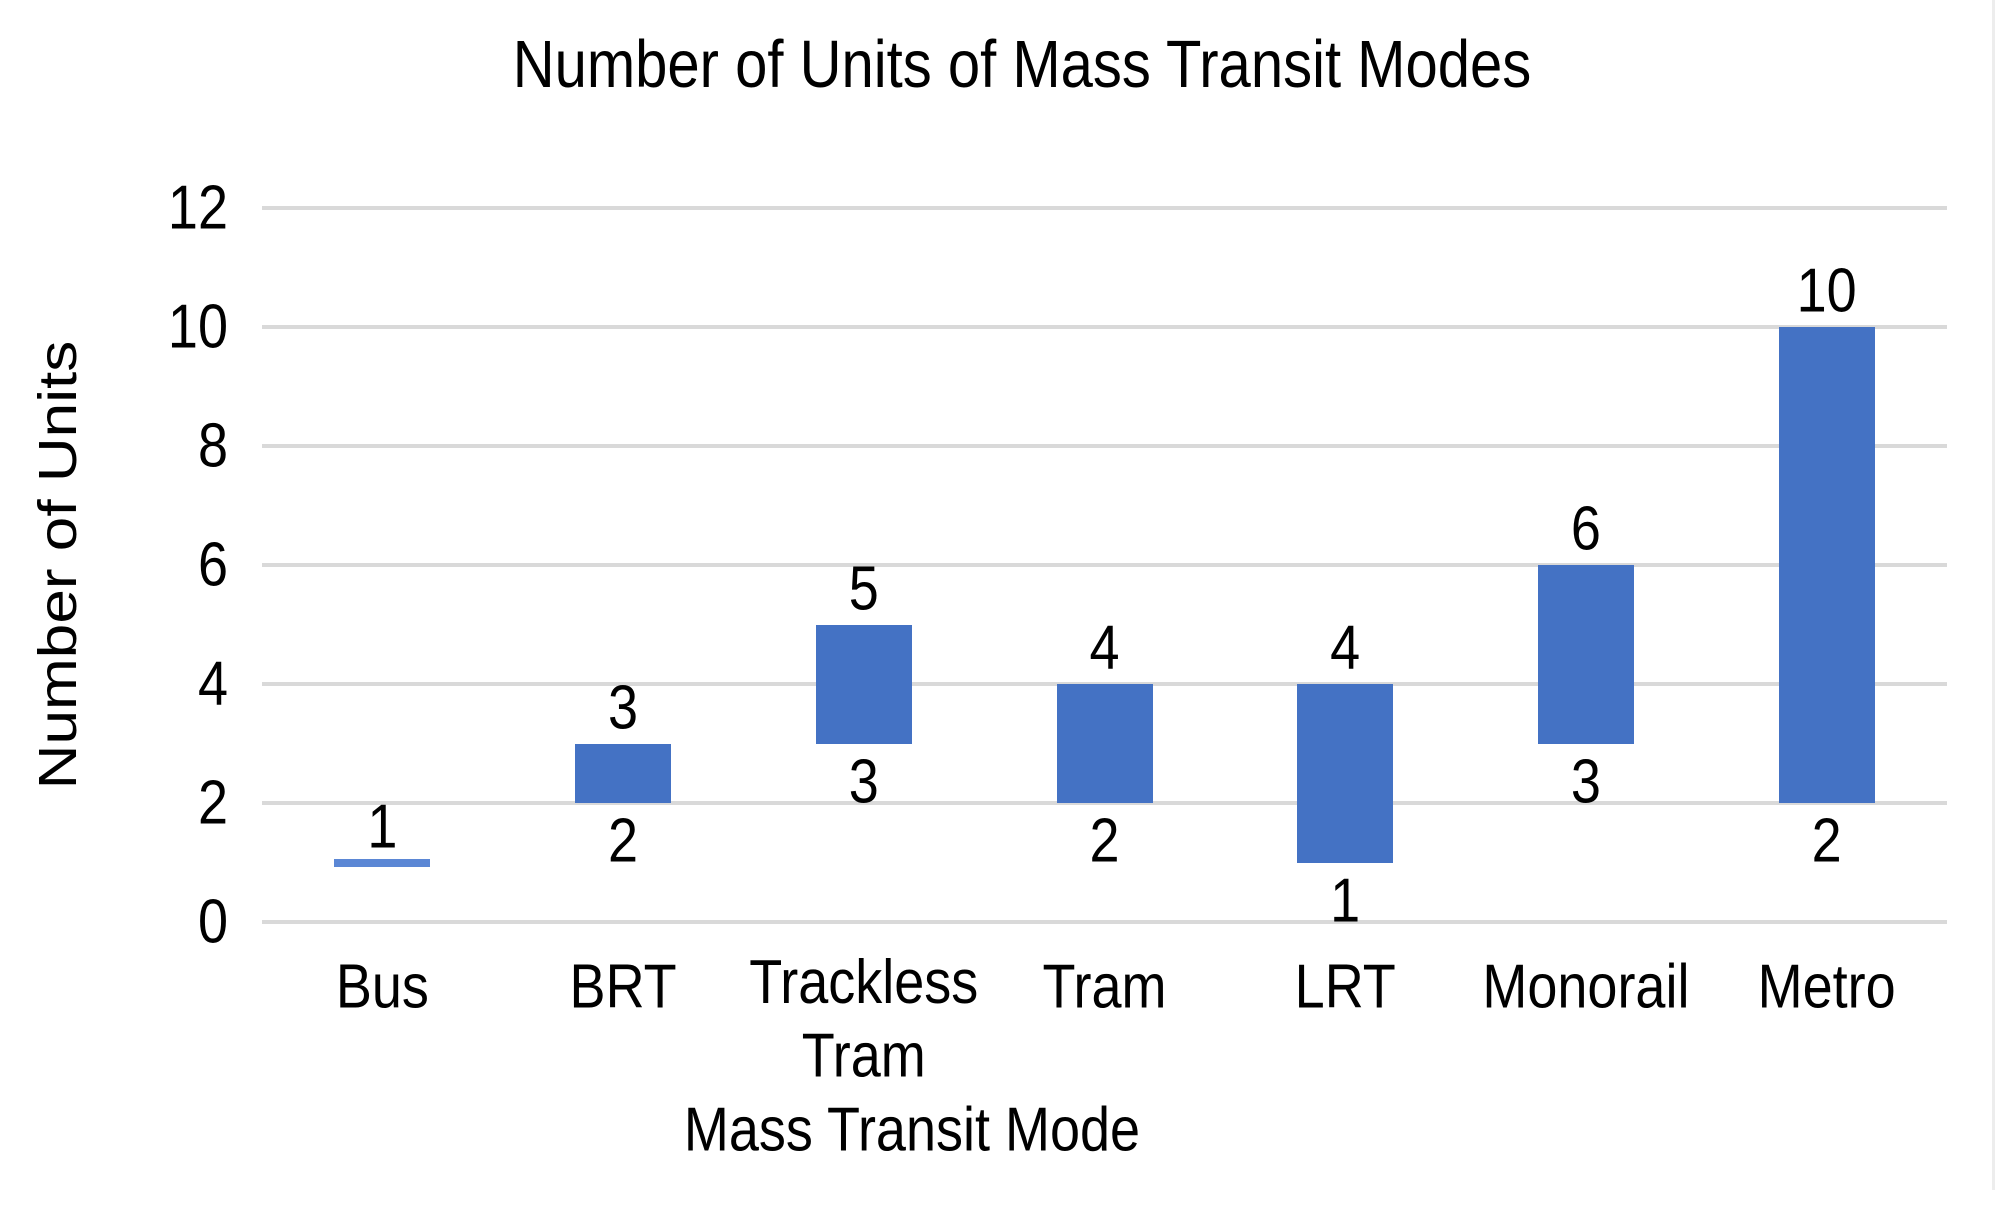 This screenshot has height=1223, width=2000. I want to click on gridline-y6, so click(1104, 565).